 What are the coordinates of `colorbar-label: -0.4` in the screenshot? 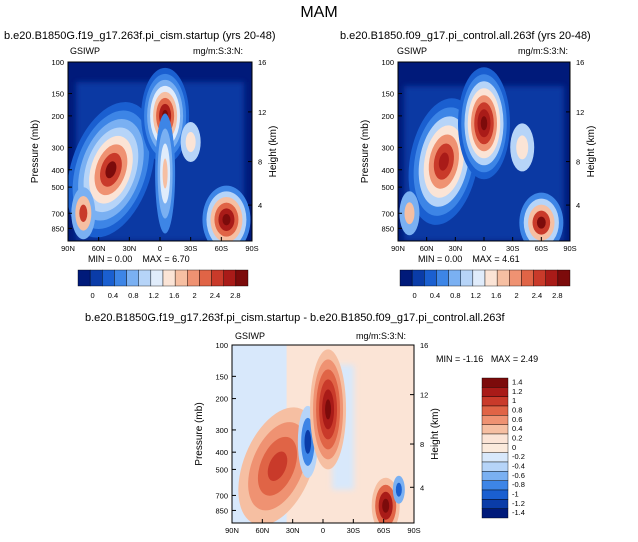 It's located at (518, 466).